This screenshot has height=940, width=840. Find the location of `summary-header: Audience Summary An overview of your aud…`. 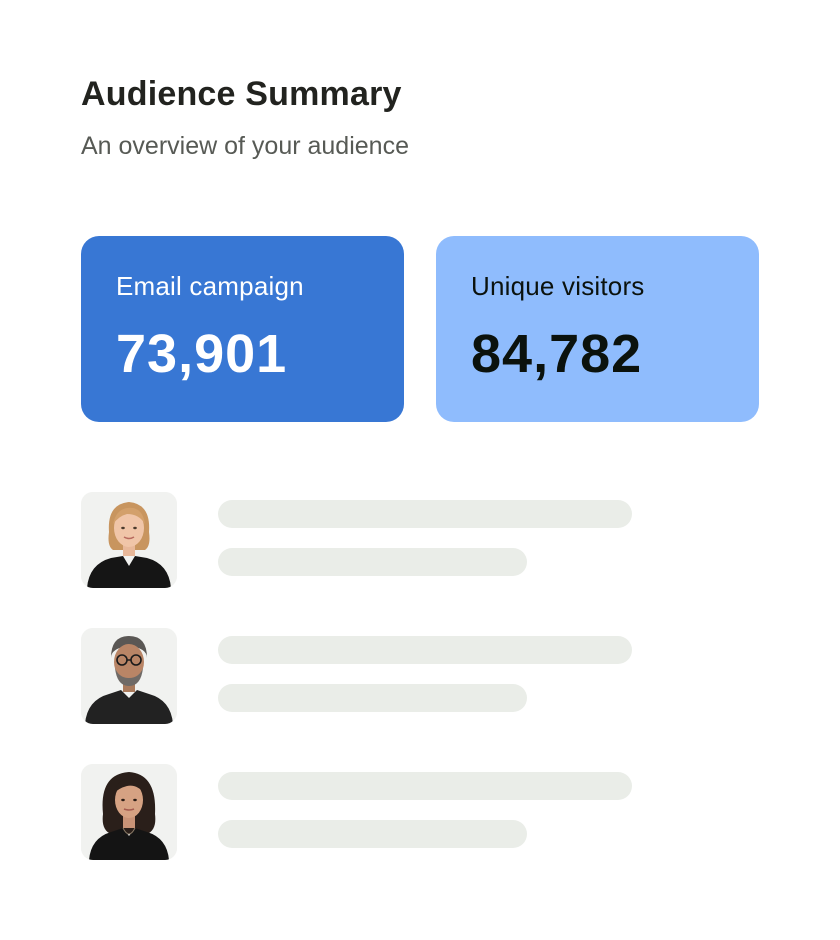

summary-header: Audience Summary An overview of your aud… is located at coordinates (245, 117).